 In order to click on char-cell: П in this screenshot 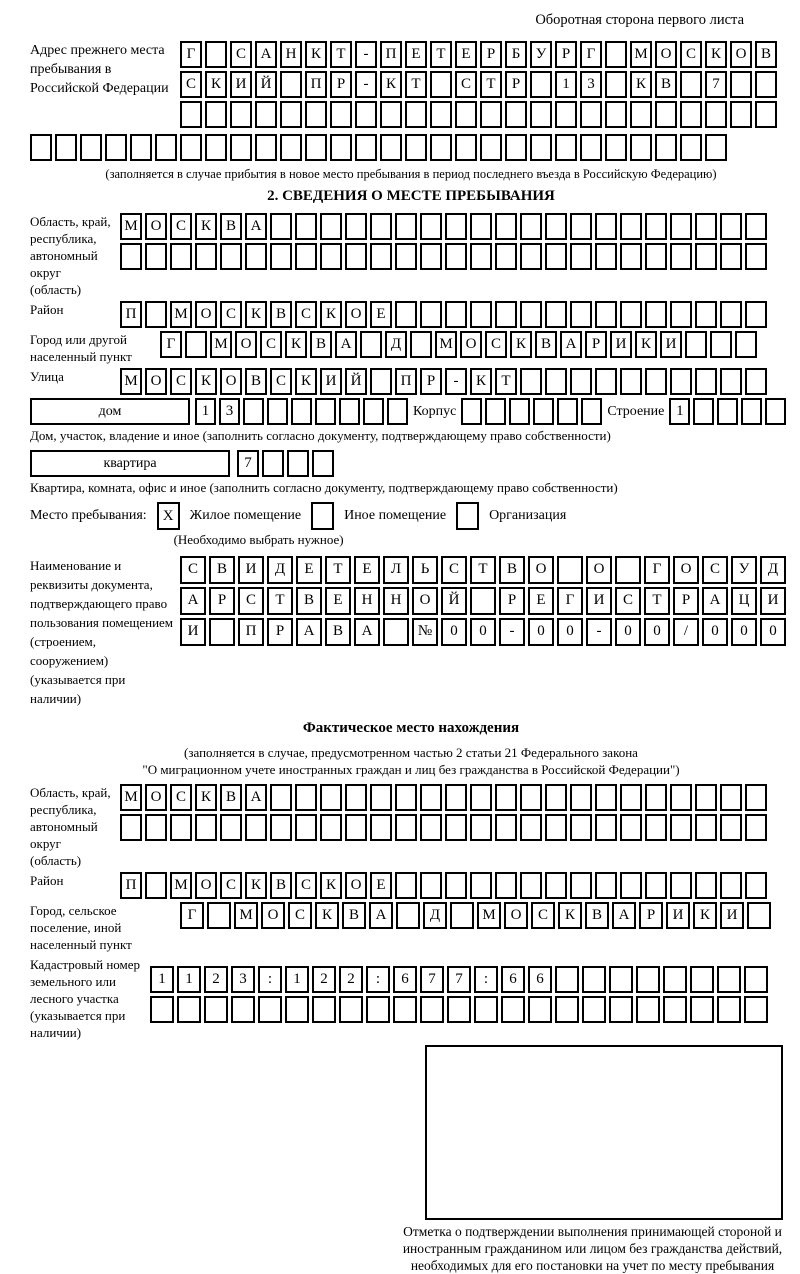, I will do `click(316, 84)`.